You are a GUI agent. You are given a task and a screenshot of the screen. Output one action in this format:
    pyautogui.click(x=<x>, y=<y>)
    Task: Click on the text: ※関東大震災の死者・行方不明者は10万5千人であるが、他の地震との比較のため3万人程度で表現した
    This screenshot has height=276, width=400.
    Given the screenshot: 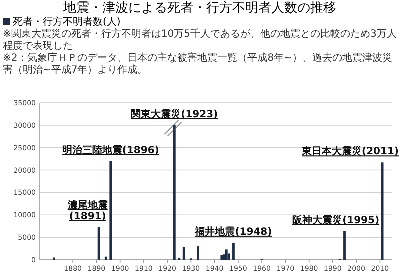 What is the action you would take?
    pyautogui.click(x=200, y=40)
    